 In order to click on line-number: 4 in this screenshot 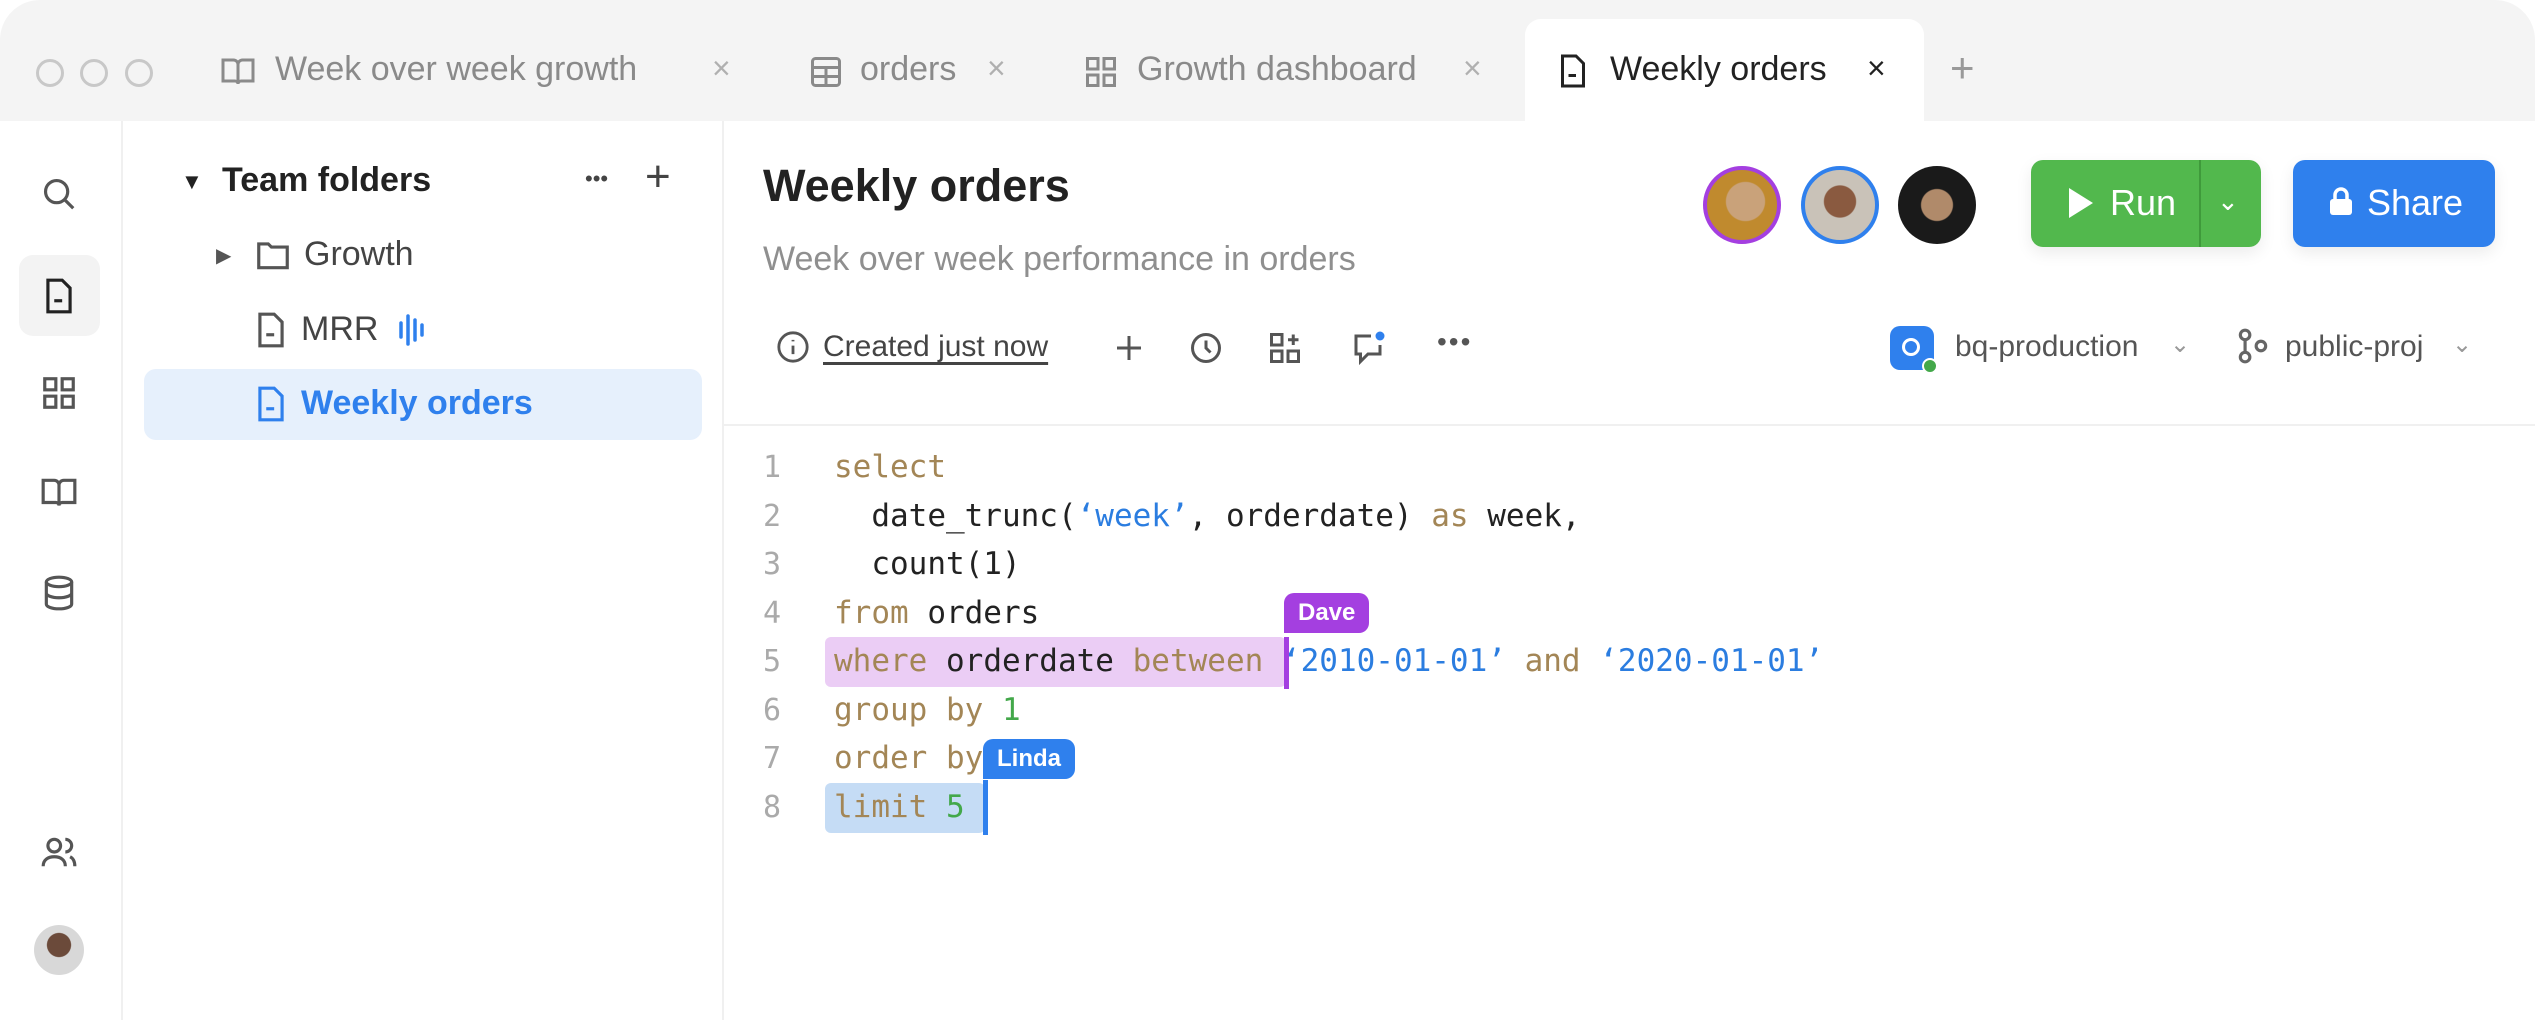, I will do `click(772, 613)`.